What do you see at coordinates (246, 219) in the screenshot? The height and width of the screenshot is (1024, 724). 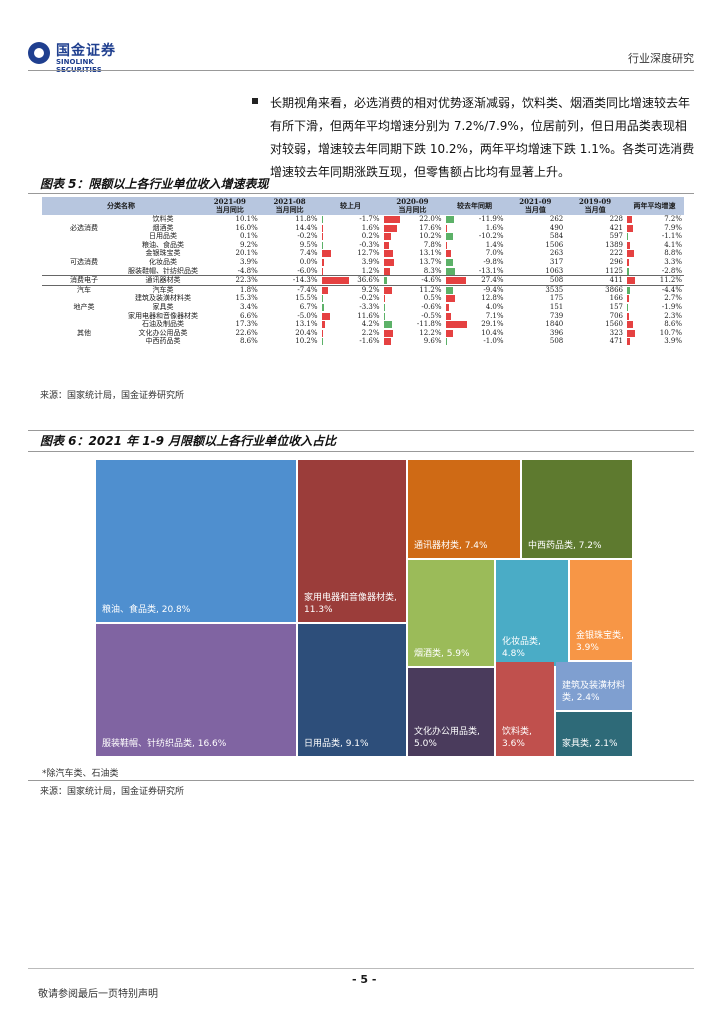 I see `cell-2021-09: 10.1%` at bounding box center [246, 219].